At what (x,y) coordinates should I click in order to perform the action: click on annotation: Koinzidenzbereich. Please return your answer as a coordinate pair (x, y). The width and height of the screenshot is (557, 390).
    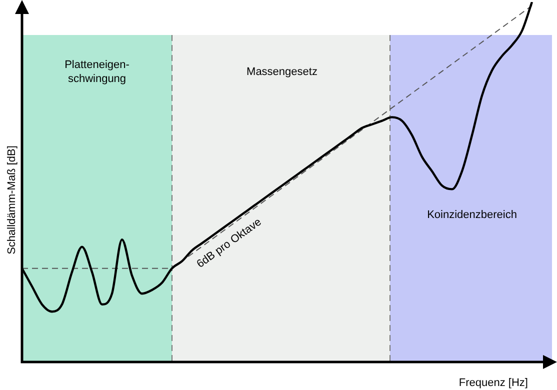
    Looking at the image, I should click on (472, 215).